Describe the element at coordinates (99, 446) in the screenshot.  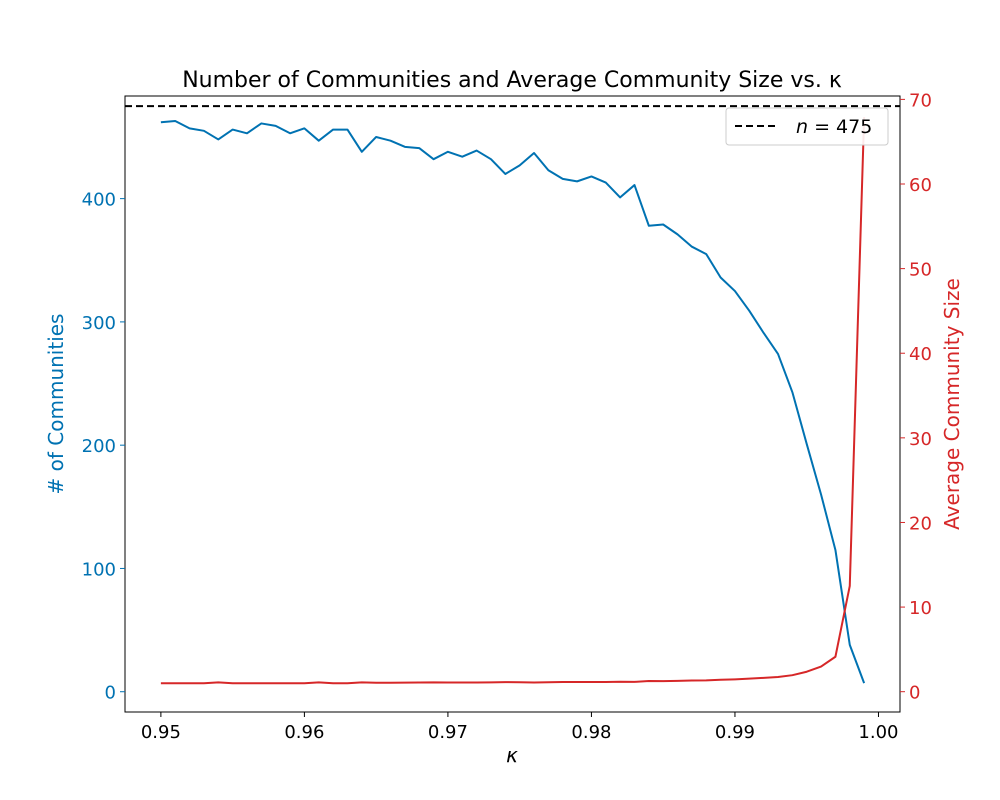
I see `y-left-tick-label: 200` at that location.